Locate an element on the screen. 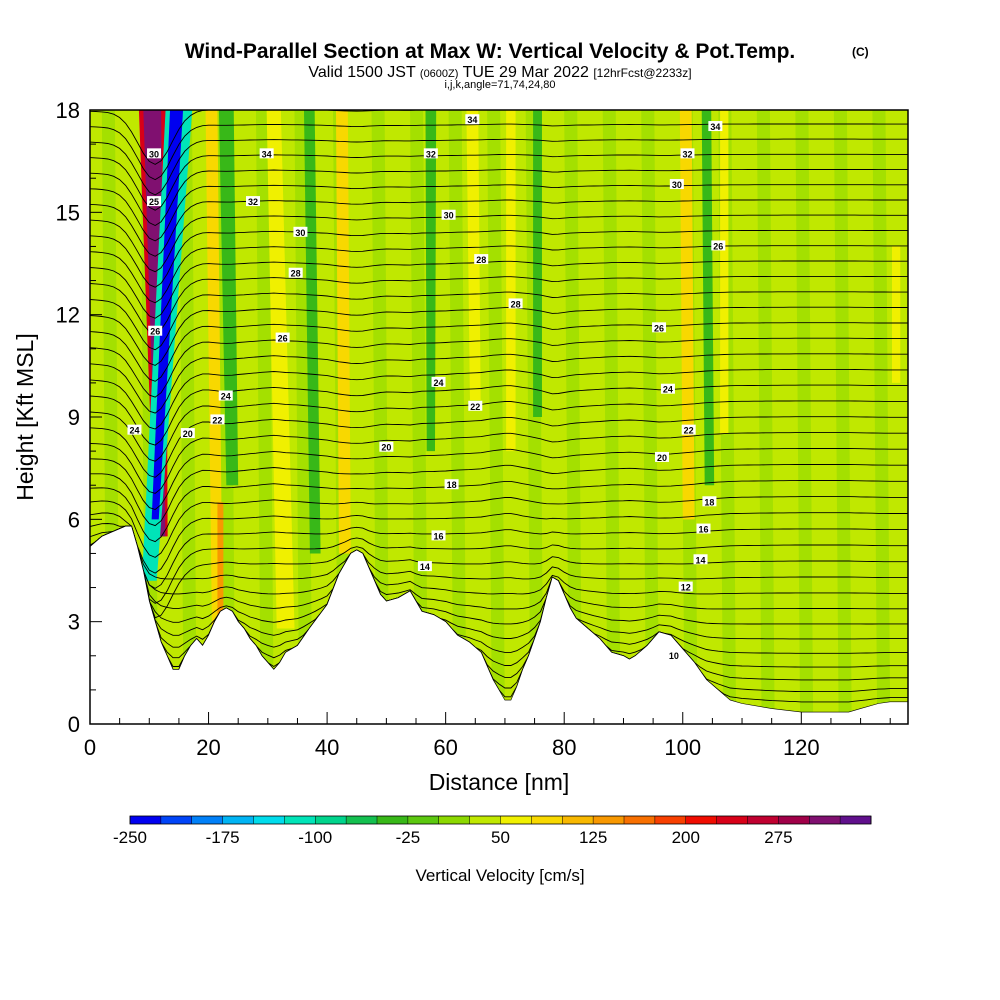 This screenshot has width=1000, height=1000. contour-label-text: 20 is located at coordinates (662, 458).